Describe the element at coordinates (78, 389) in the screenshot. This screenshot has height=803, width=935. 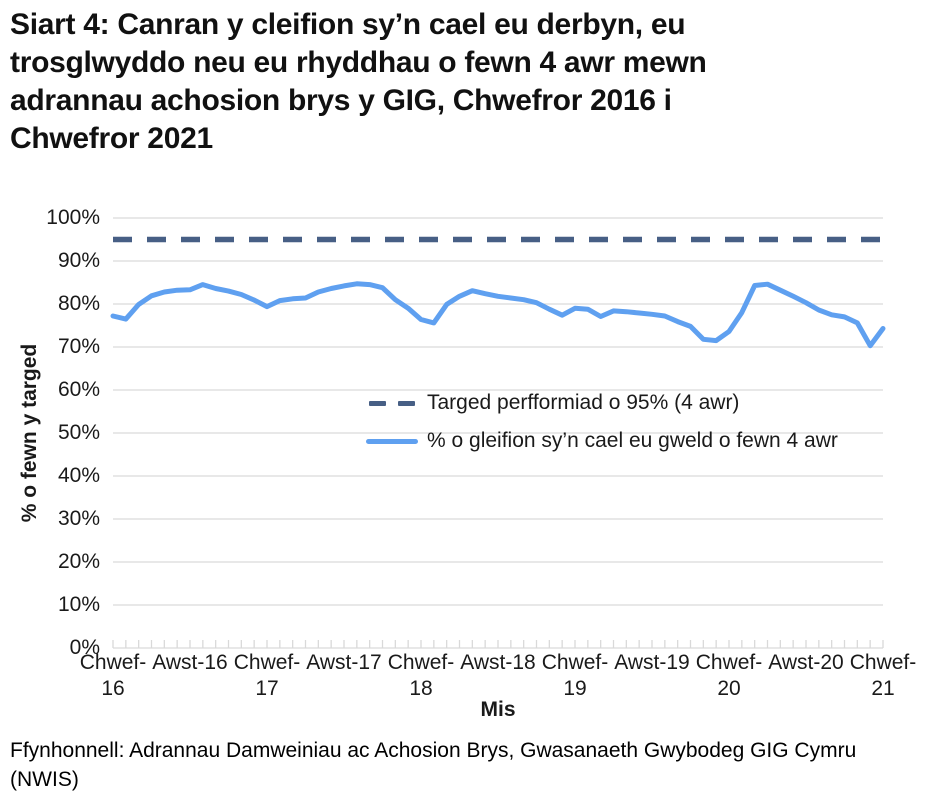
I see `y-tick-label: 60%` at that location.